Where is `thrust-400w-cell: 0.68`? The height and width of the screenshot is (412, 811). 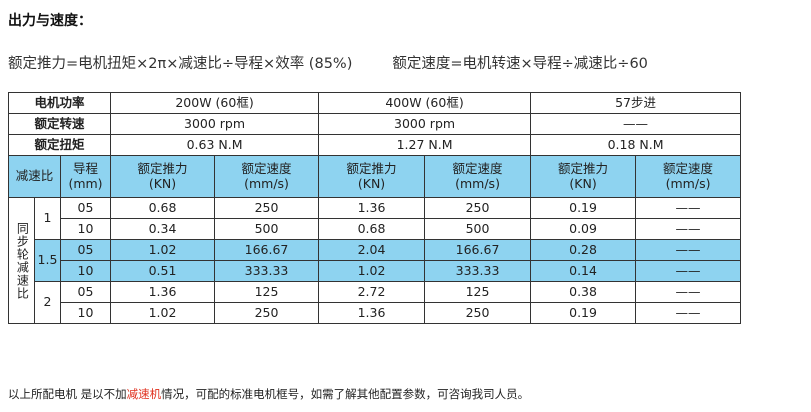
thrust-400w-cell: 0.68 is located at coordinates (372, 229).